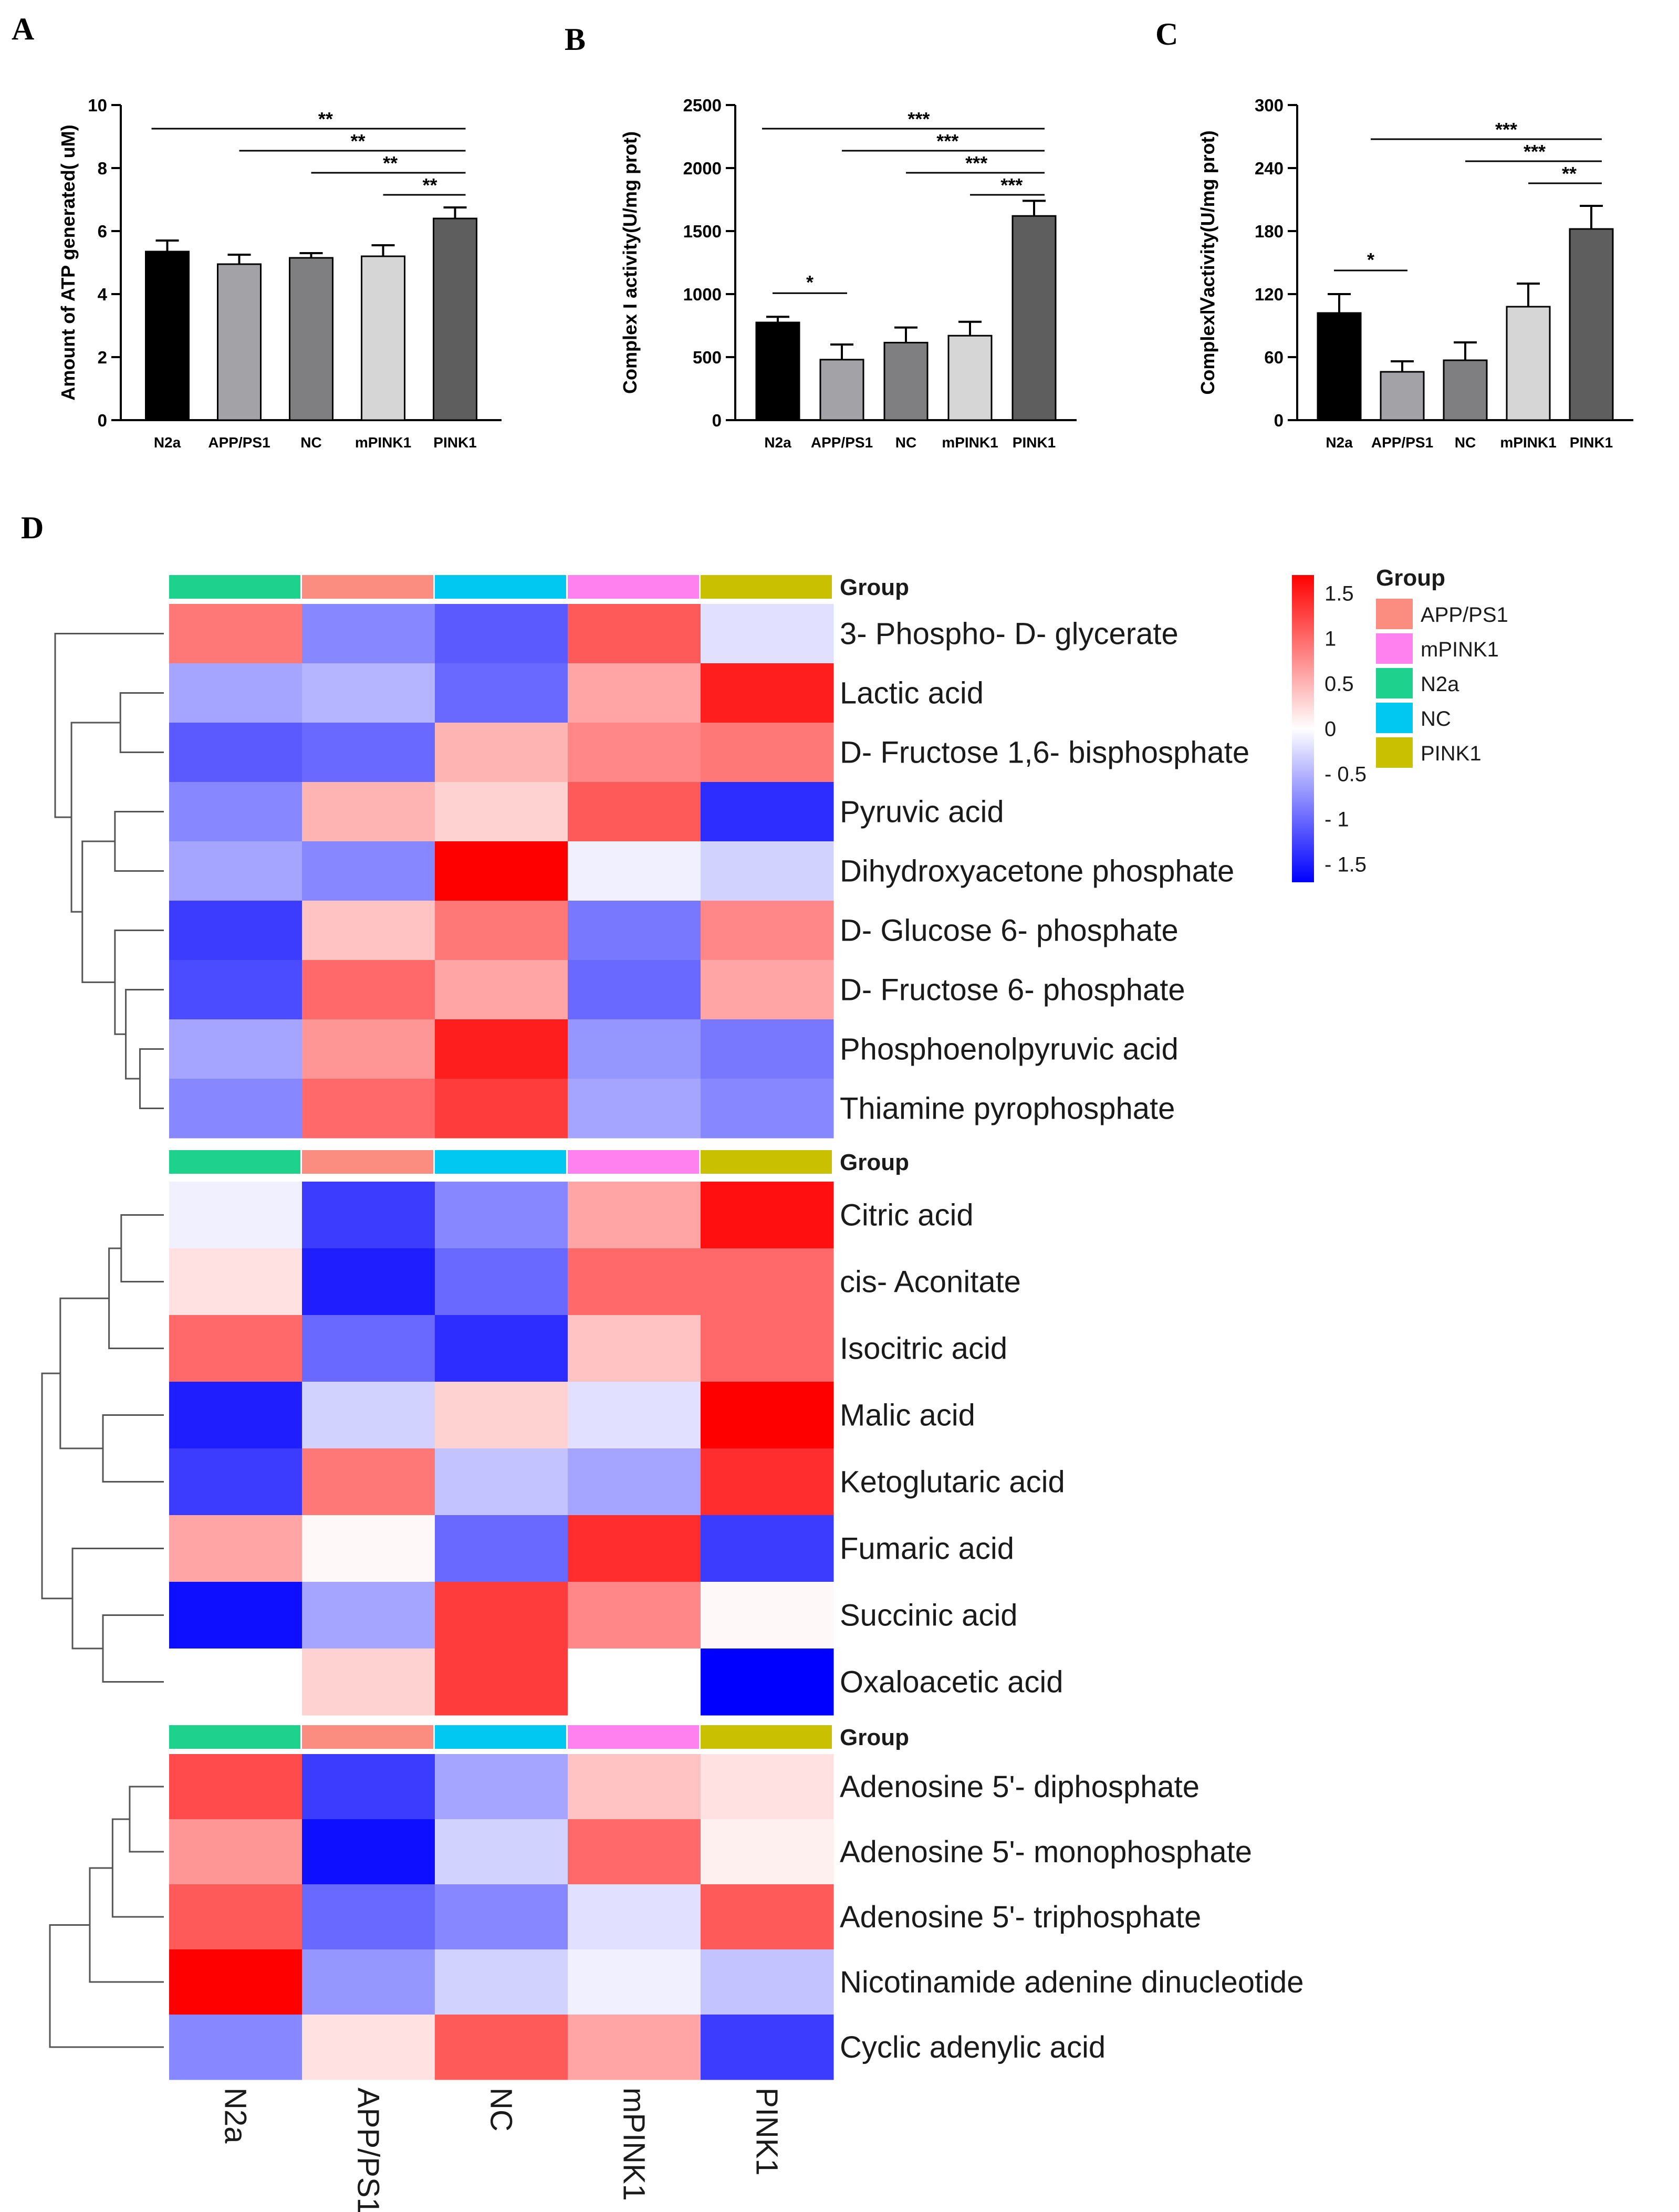 This screenshot has height=2212, width=1679. I want to click on heatmap-row-label: Malic acid, so click(907, 1416).